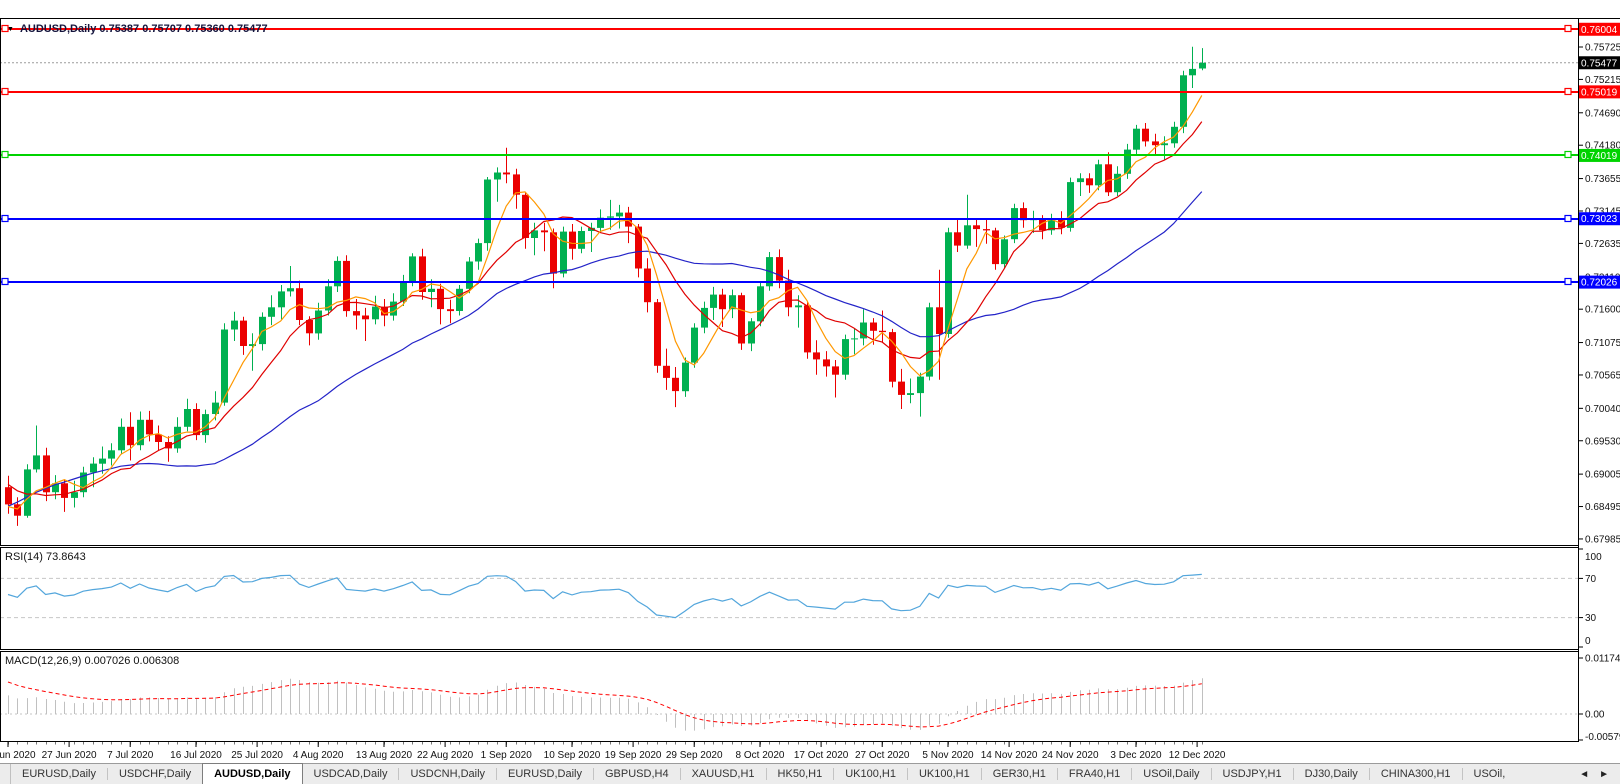 Image resolution: width=1620 pixels, height=784 pixels. I want to click on svg-text: 7 Jul 2020, so click(130, 755).